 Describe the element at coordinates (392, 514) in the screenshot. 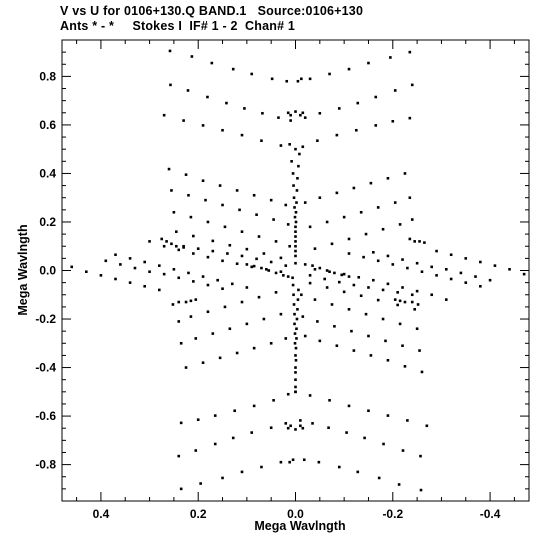

I see `x-tick-label: -0.2` at that location.